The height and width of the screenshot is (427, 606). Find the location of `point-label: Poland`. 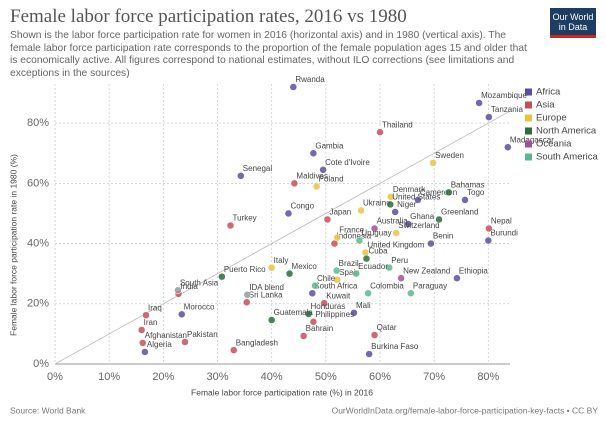

point-label: Poland is located at coordinates (331, 178).